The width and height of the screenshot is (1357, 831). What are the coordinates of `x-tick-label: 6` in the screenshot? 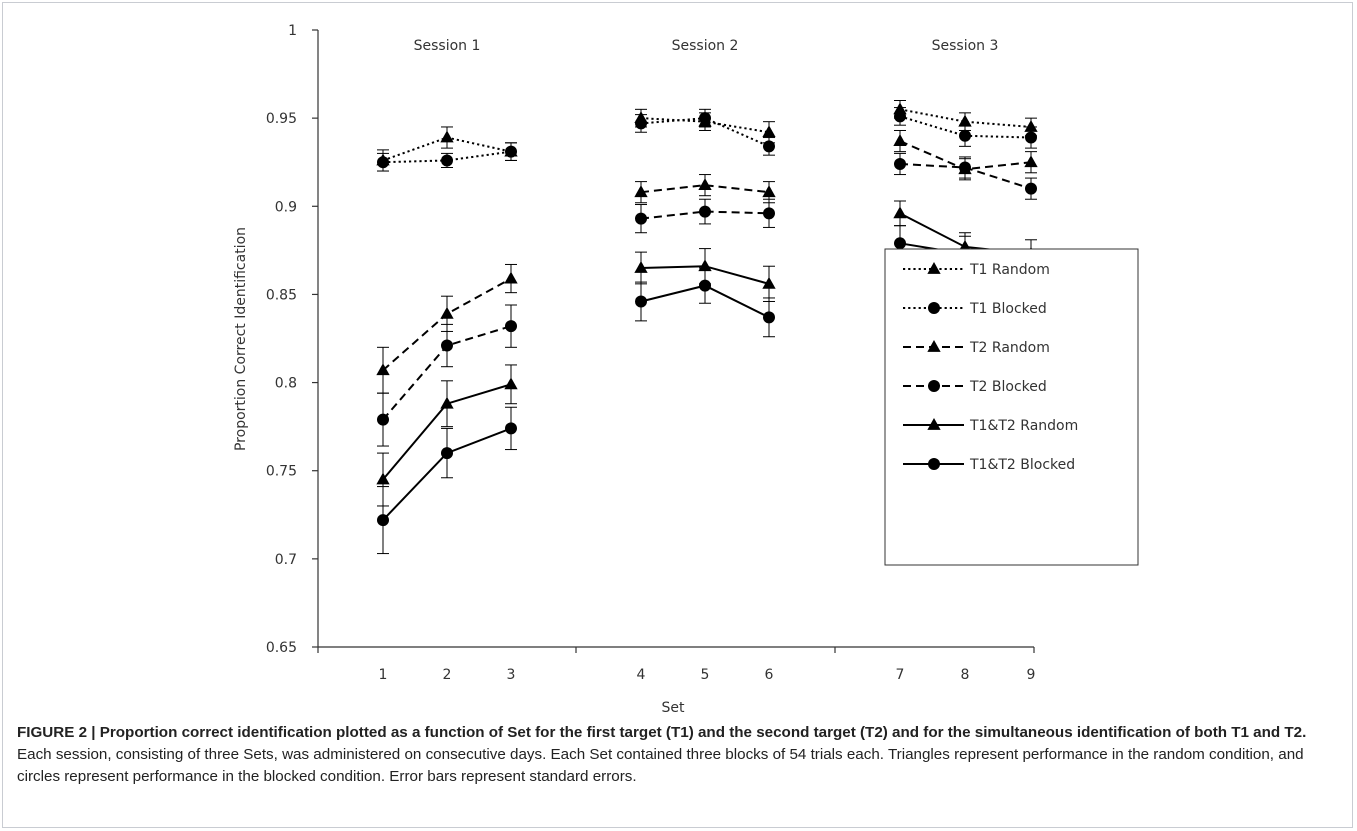 It's located at (769, 675).